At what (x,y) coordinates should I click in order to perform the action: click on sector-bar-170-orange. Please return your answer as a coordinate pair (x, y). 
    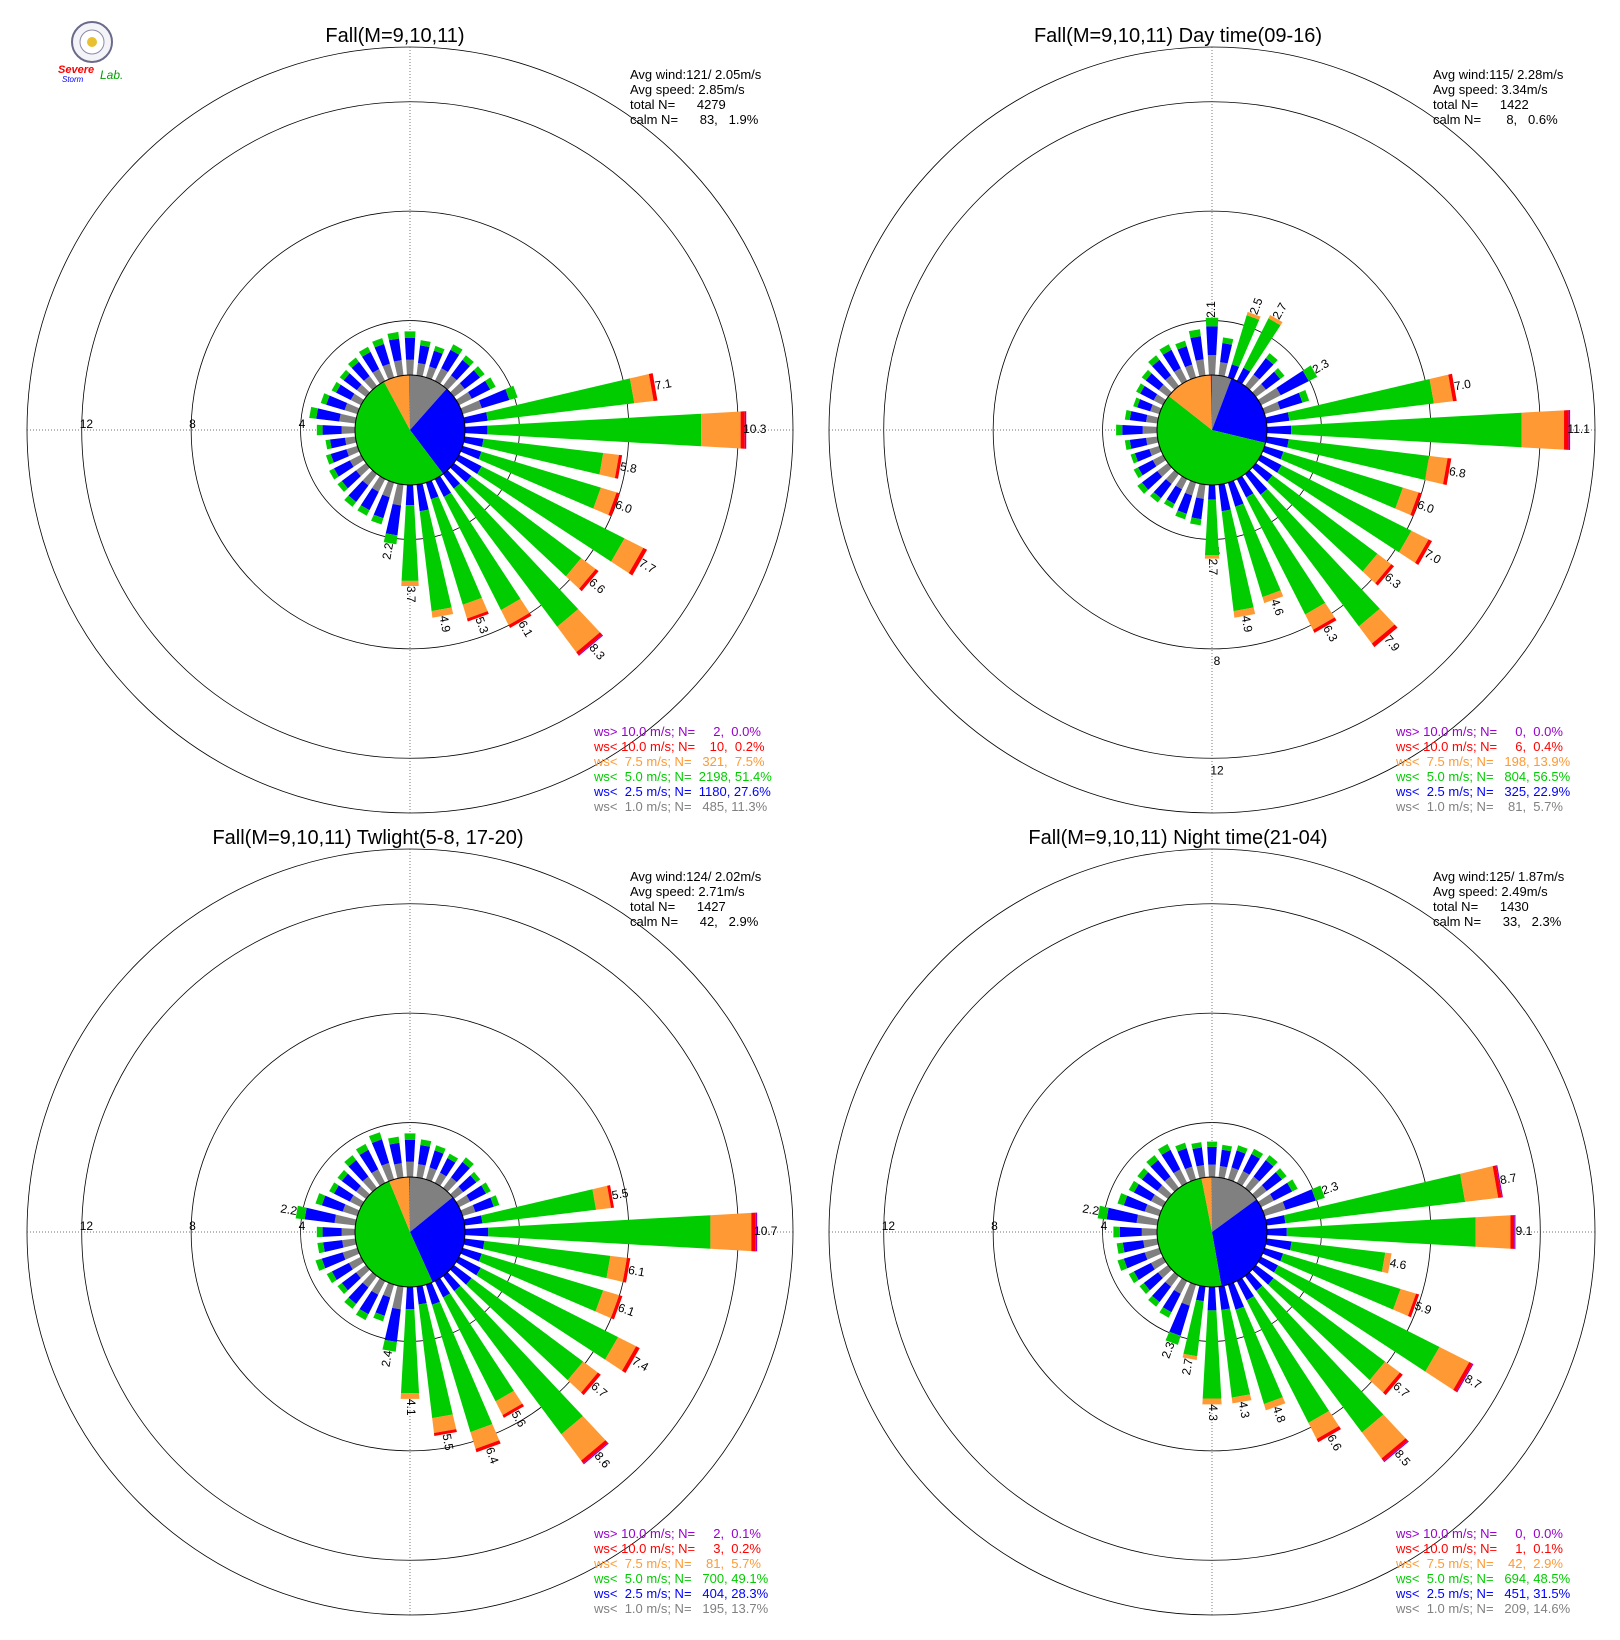
    Looking at the image, I should click on (442, 612).